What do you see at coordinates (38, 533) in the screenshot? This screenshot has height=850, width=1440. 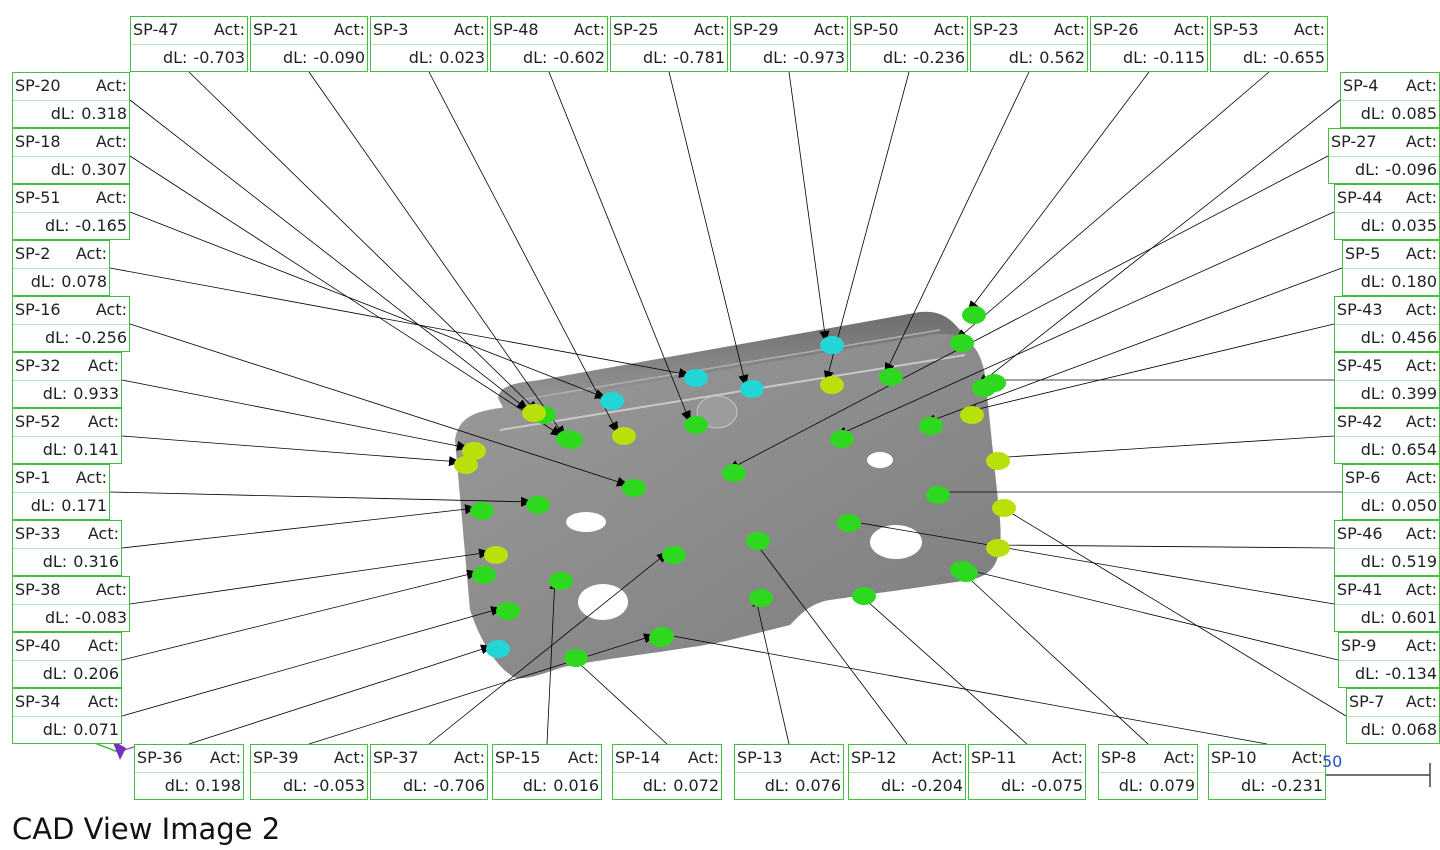 I see `point-id: SP-33` at bounding box center [38, 533].